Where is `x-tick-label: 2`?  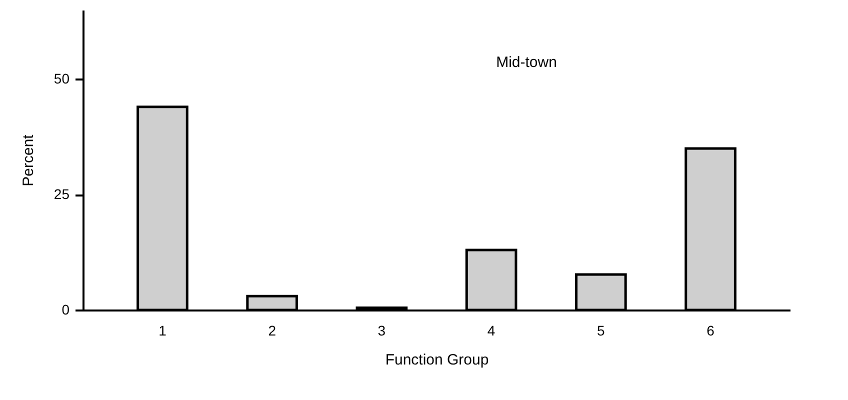 x-tick-label: 2 is located at coordinates (272, 330).